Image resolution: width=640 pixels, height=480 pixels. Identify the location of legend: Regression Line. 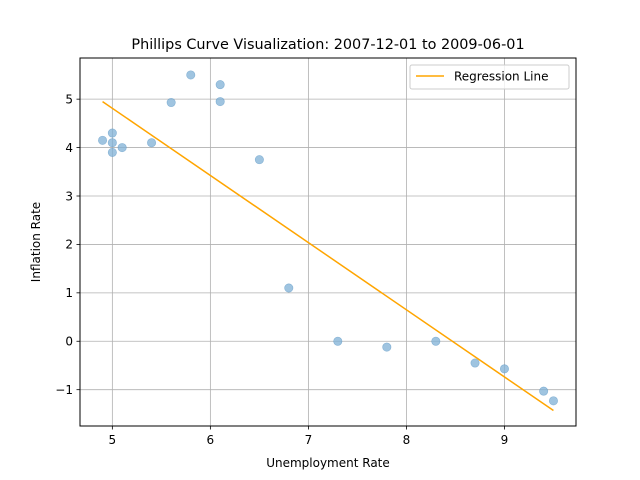
(489, 77).